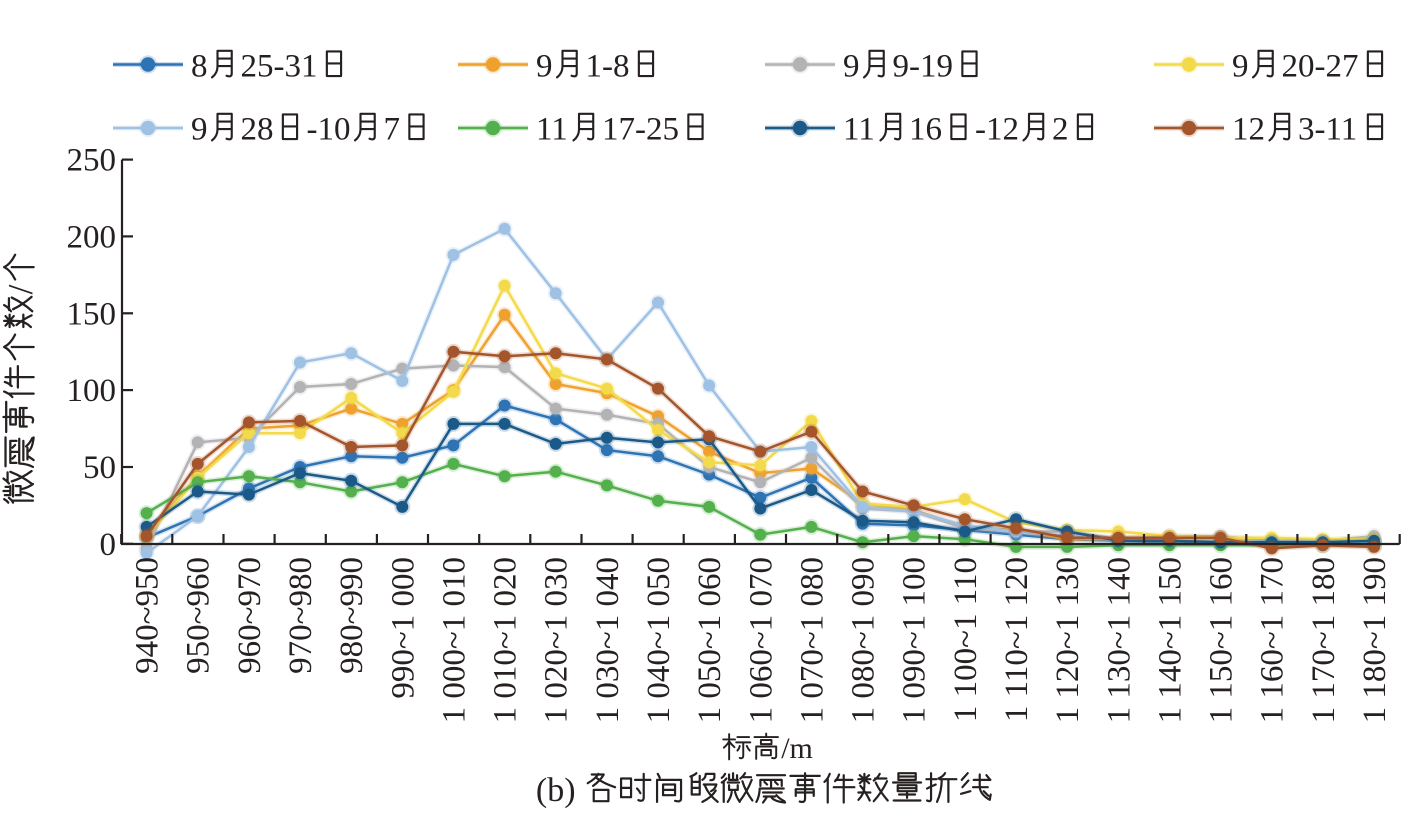 Image resolution: width=1402 pixels, height=836 pixels. Describe the element at coordinates (659, 640) in the screenshot. I see `svg-text: 1 040~1 050` at that location.